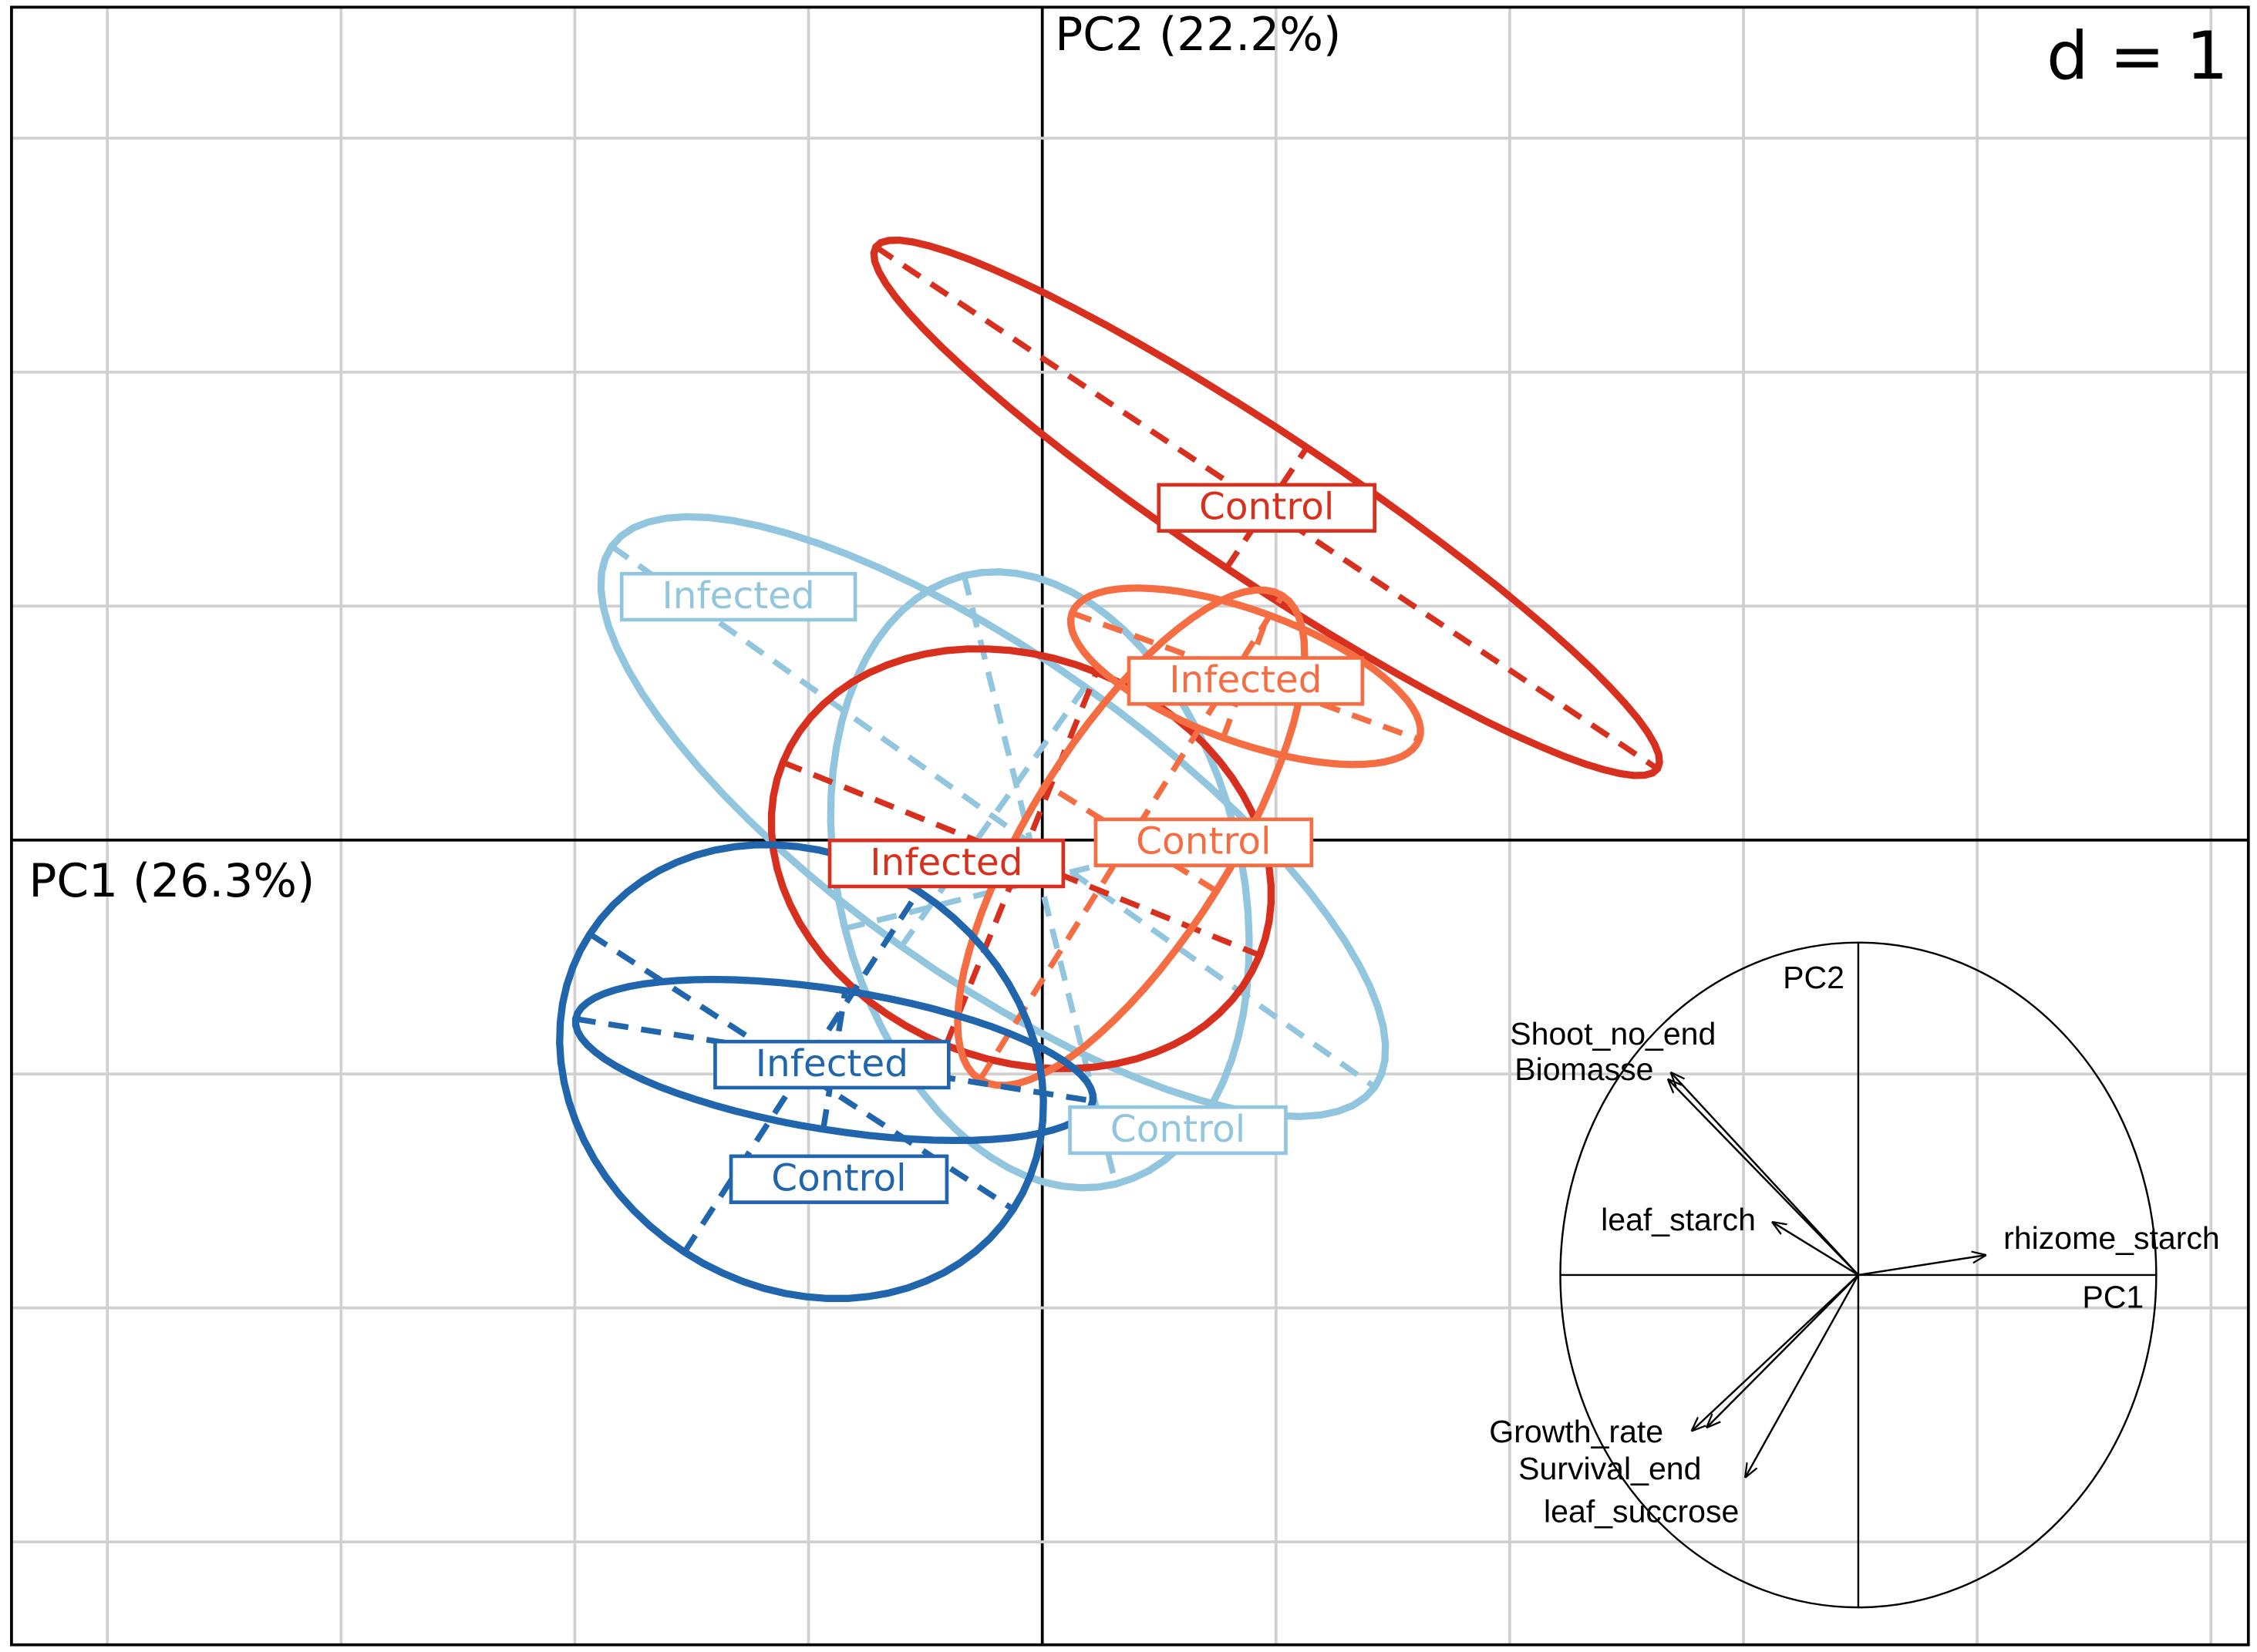 The width and height of the screenshot is (2257, 1652). What do you see at coordinates (1613, 1033) in the screenshot?
I see `variable-label: Shoot_no_end` at bounding box center [1613, 1033].